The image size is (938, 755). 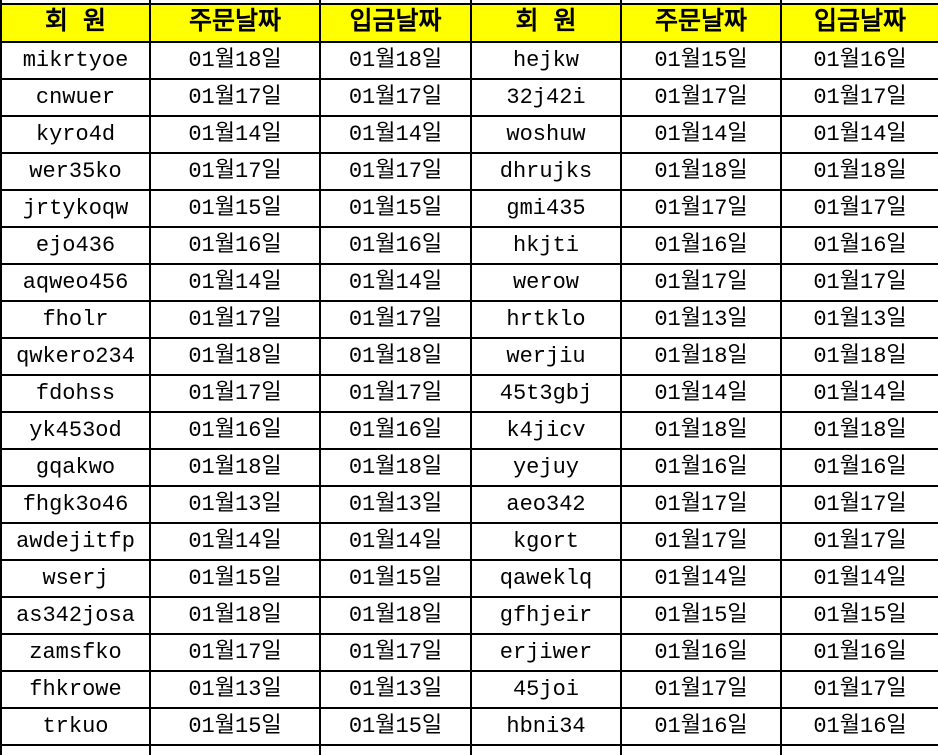 I want to click on header-cell-order-date: 주문날짜, so click(x=235, y=23).